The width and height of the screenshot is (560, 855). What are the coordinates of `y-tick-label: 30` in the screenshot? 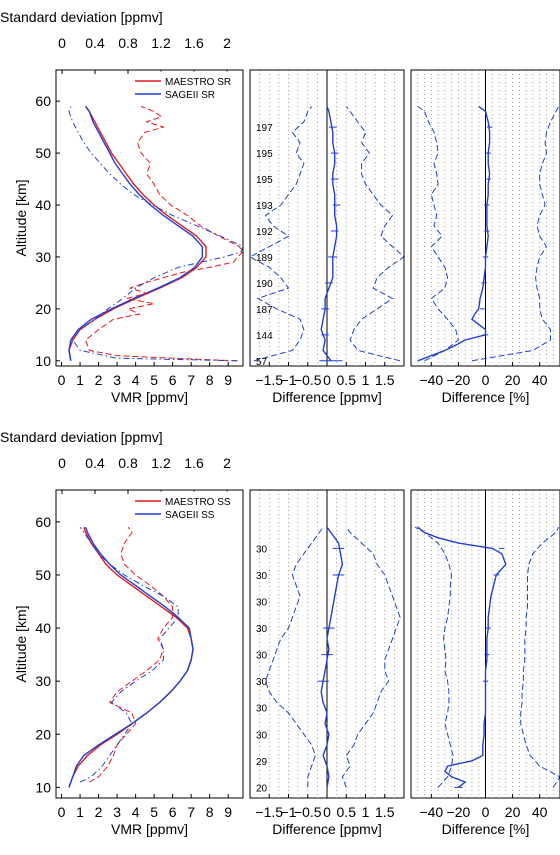 It's located at (43, 257).